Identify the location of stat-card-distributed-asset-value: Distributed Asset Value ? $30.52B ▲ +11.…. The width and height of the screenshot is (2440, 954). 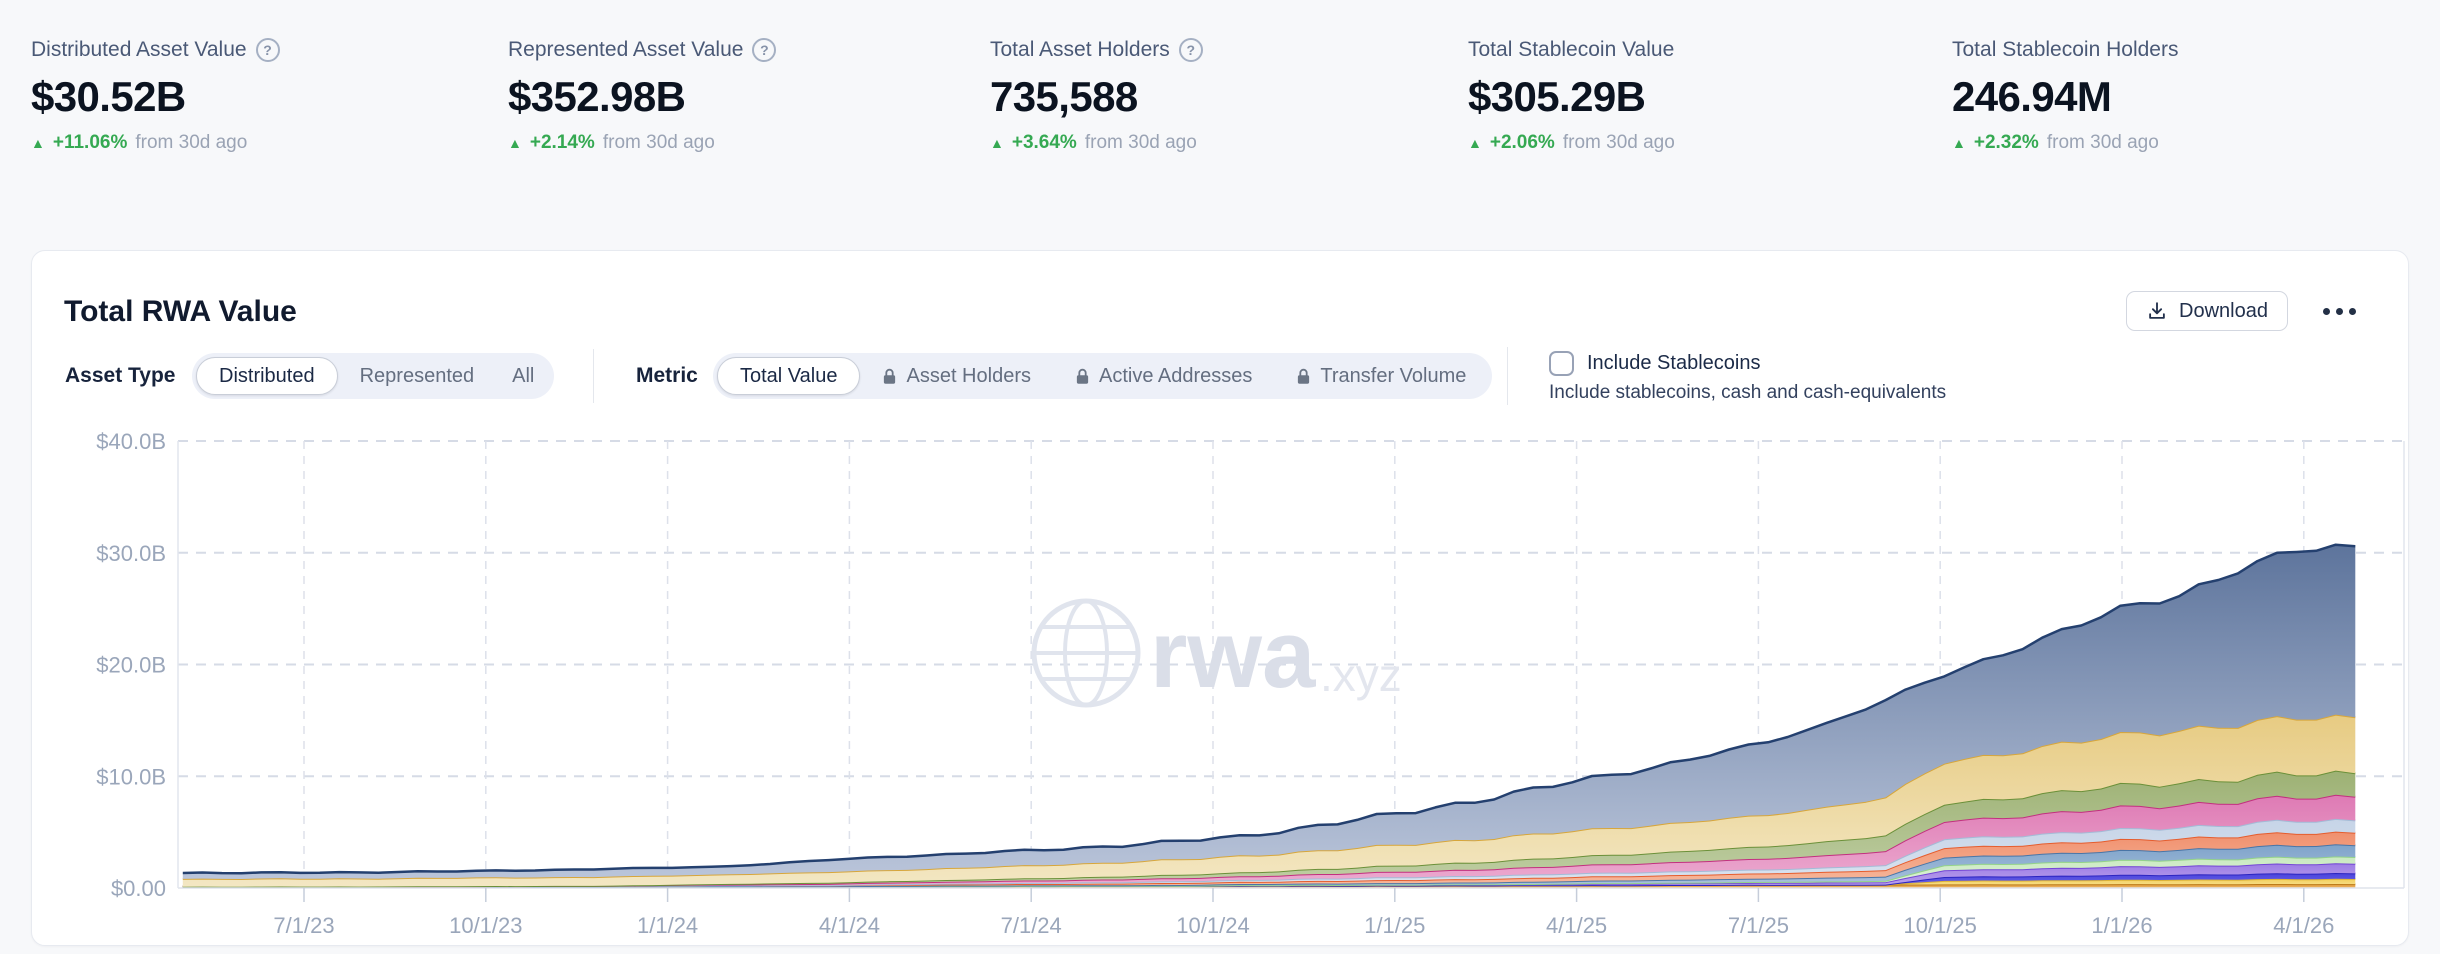
(155, 95).